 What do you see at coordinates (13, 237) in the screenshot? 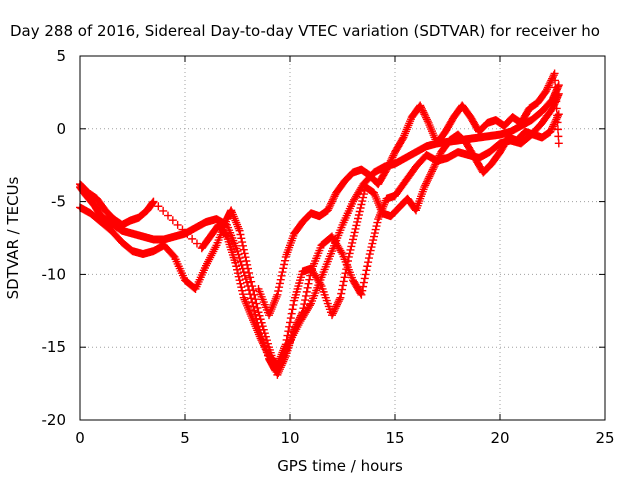
I see `y-axis-label: SDTVAR / TECUs` at bounding box center [13, 237].